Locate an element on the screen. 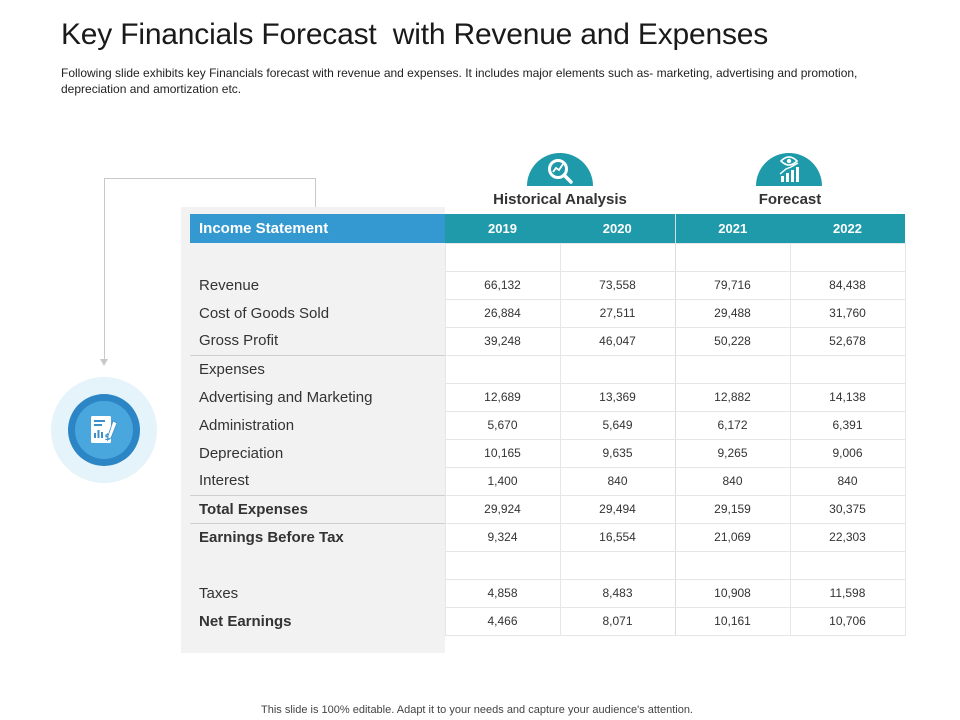 The width and height of the screenshot is (960, 720). value-cell: 5,649 is located at coordinates (617, 425).